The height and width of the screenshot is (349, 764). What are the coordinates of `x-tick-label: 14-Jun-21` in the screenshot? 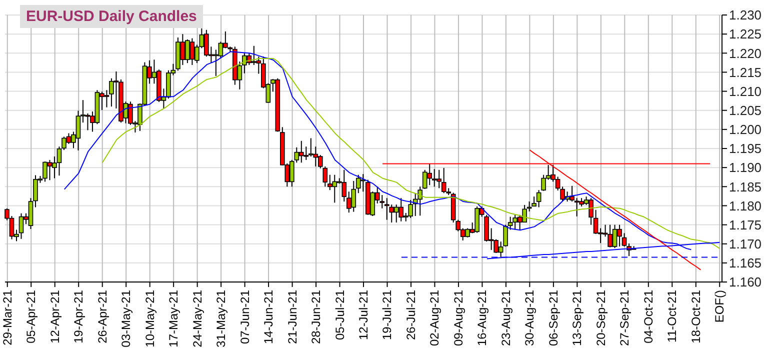 It's located at (269, 317).